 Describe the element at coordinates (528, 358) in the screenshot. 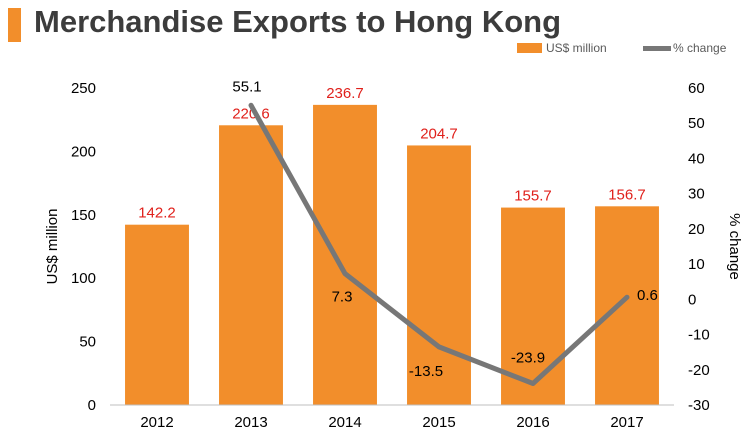

I see `line-label-2016: -23.9` at that location.